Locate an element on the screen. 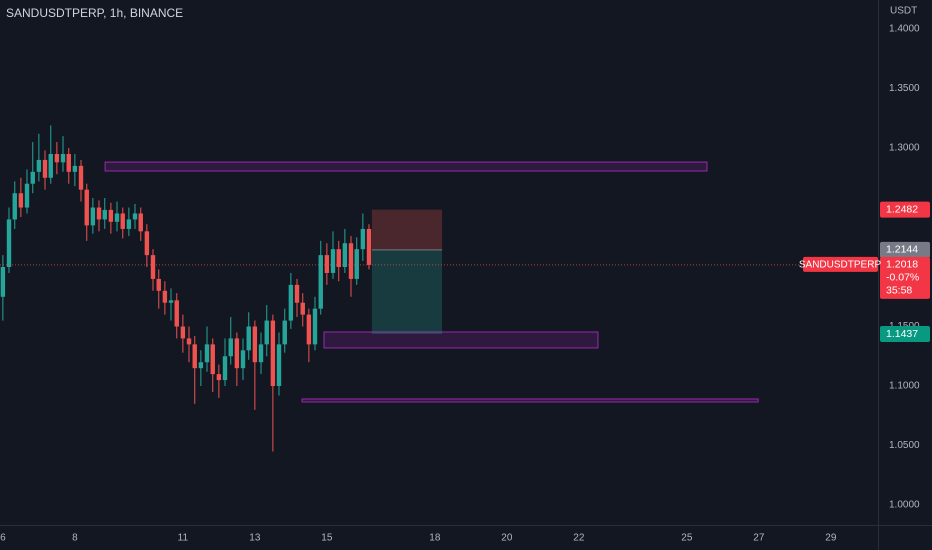 This screenshot has height=550, width=932. entry-label-bg is located at coordinates (905, 249).